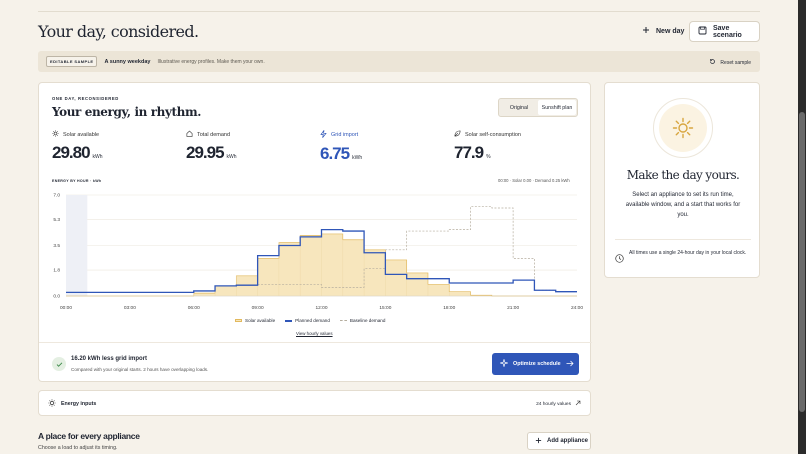 The image size is (806, 454). What do you see at coordinates (258, 308) in the screenshot?
I see `x-tick-label: 09:00` at bounding box center [258, 308].